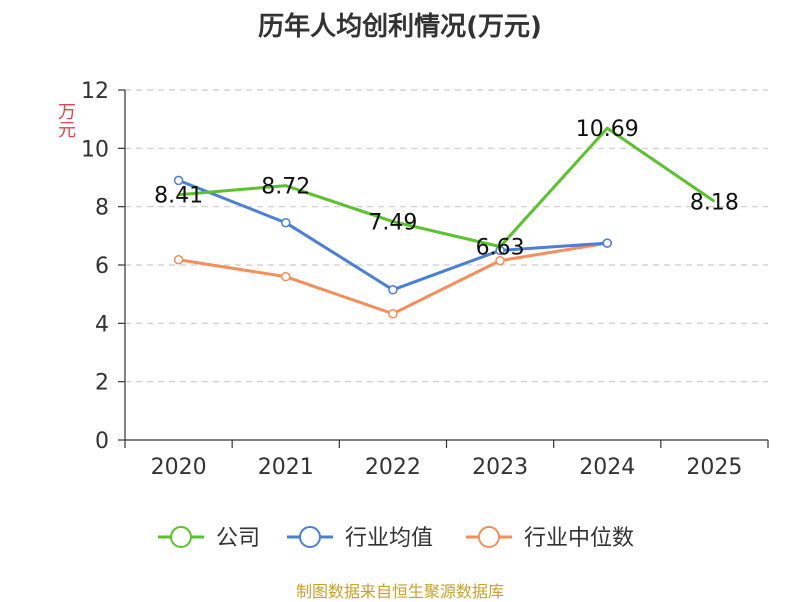  I want to click on legend-label: 公司, so click(238, 538).